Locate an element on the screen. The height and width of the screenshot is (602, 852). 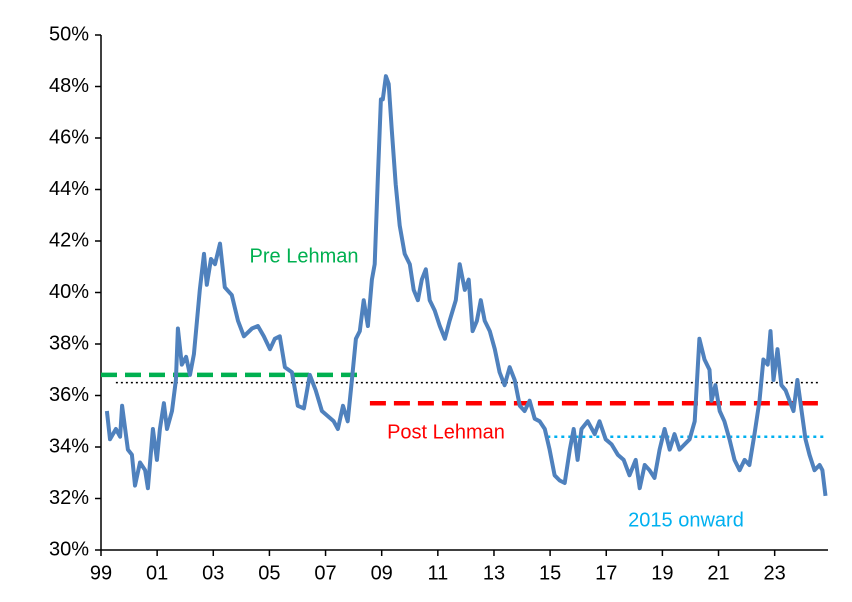
x-tick-label: 11 is located at coordinates (437, 573).